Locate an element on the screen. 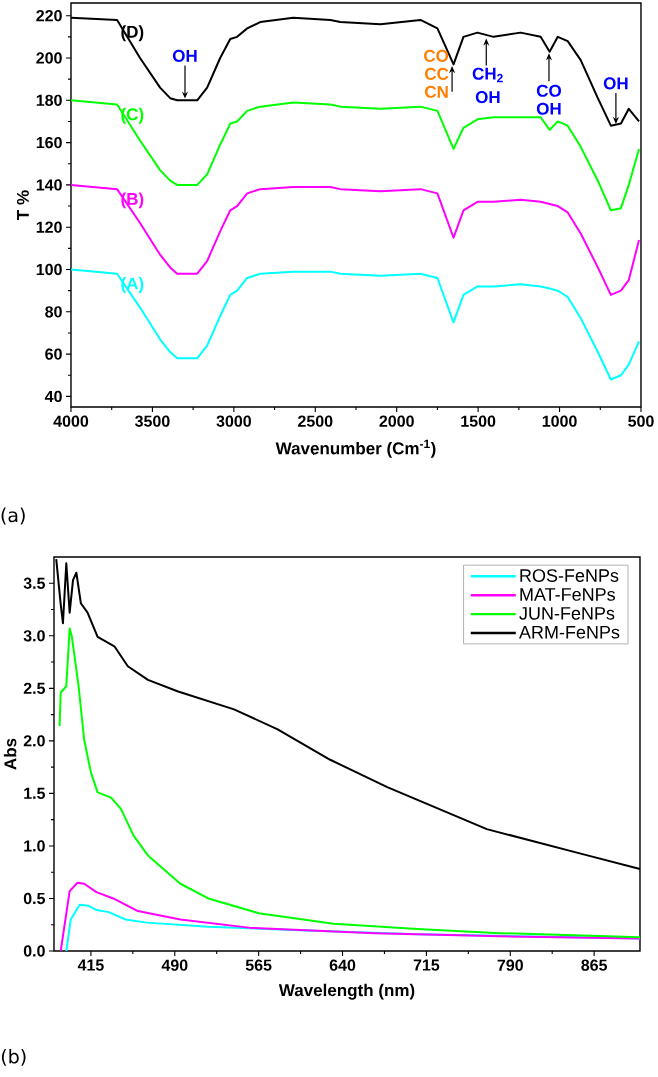 This screenshot has height=1077, width=658. x-tick-label: 4000 is located at coordinates (71, 421).